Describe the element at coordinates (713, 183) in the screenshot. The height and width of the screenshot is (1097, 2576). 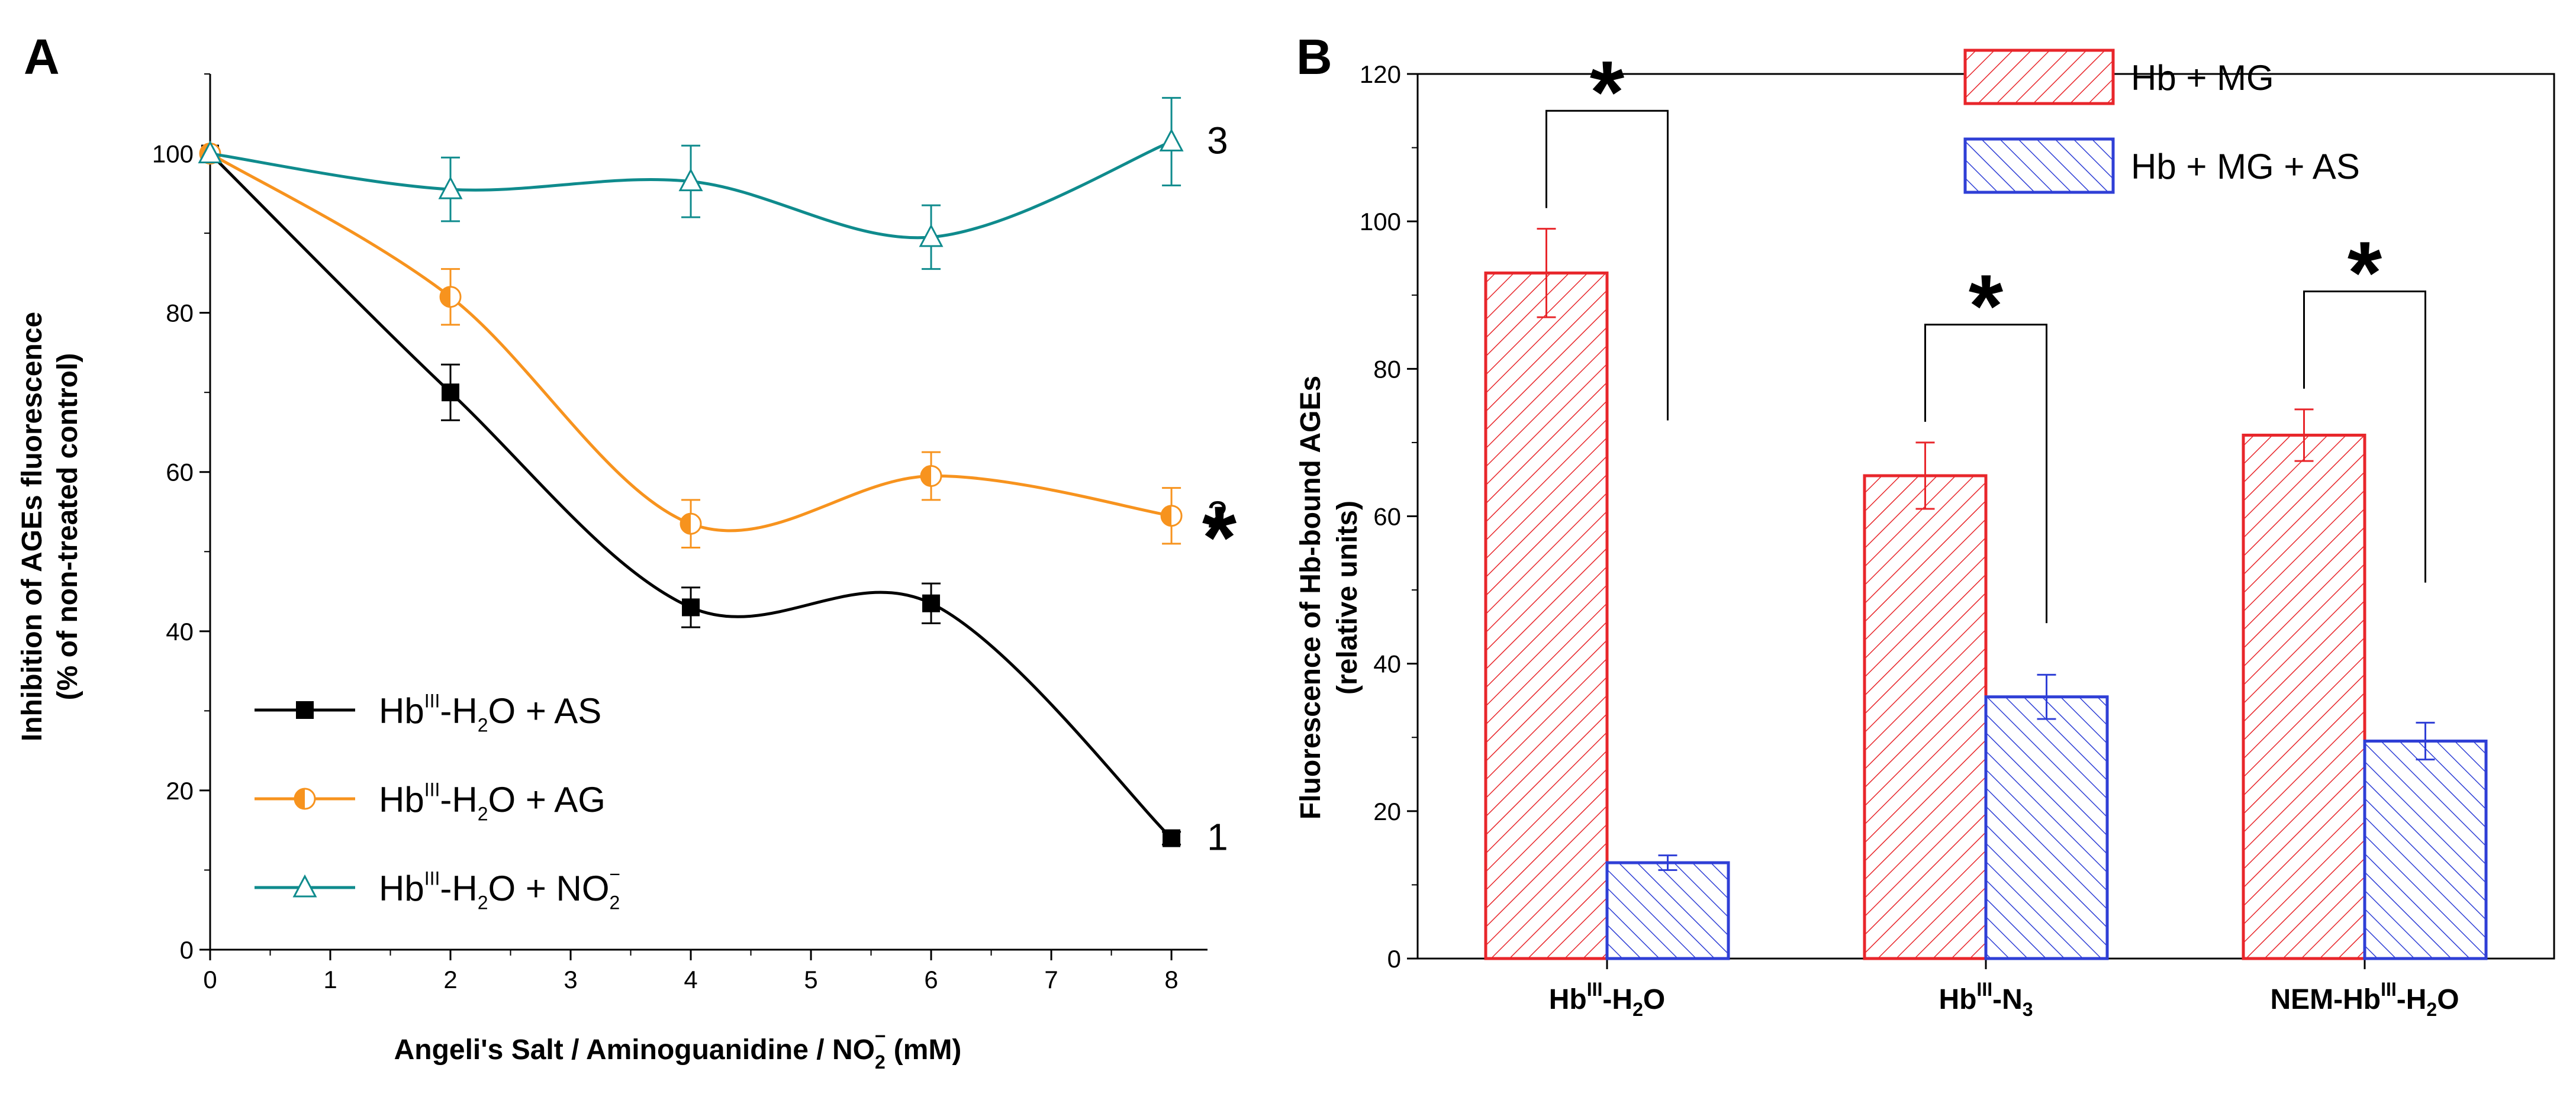
I see `panel-a-series-3: 3` at that location.